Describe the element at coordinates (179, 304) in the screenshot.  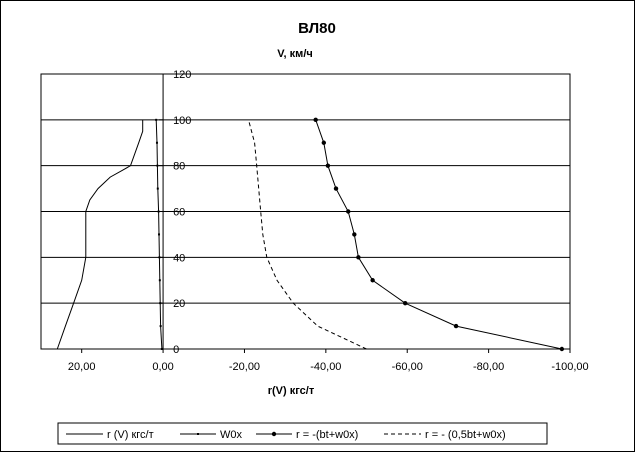
I see `y-tick-label-1: 20` at that location.